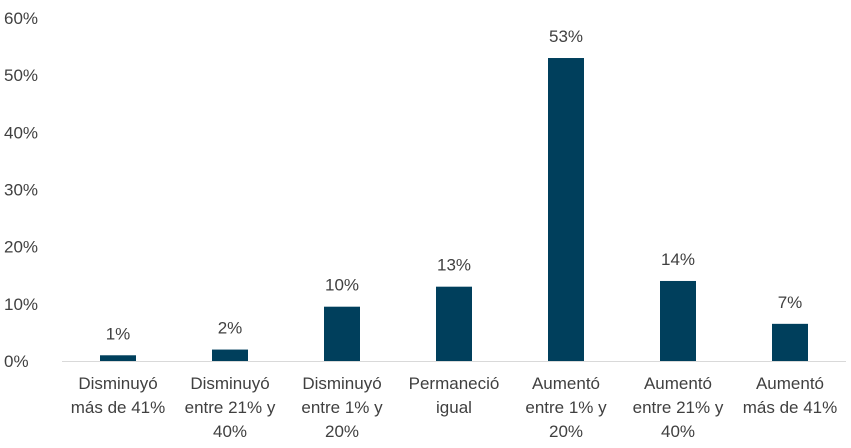  I want to click on x-tick-label: Aumentó entre 21% y 40%, so click(678, 407).